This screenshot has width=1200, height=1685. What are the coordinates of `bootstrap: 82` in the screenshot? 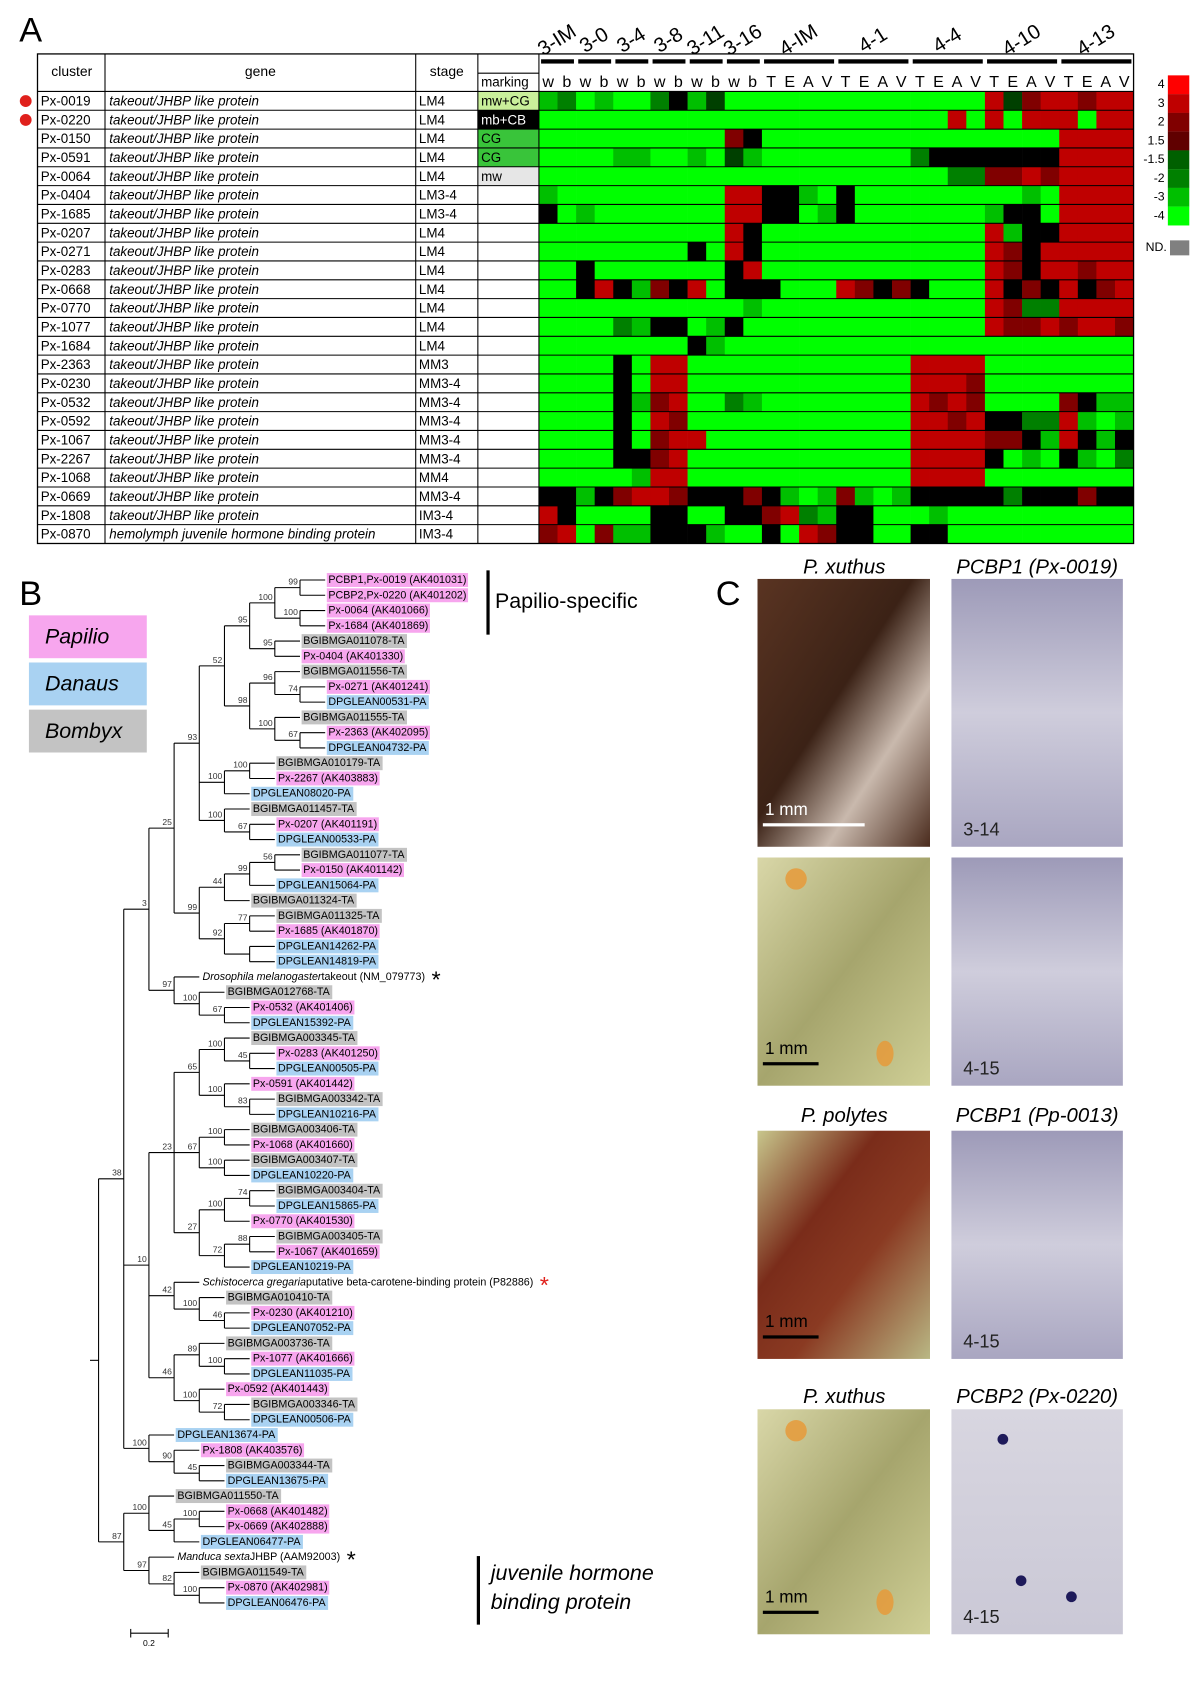 It's located at (167, 1578).